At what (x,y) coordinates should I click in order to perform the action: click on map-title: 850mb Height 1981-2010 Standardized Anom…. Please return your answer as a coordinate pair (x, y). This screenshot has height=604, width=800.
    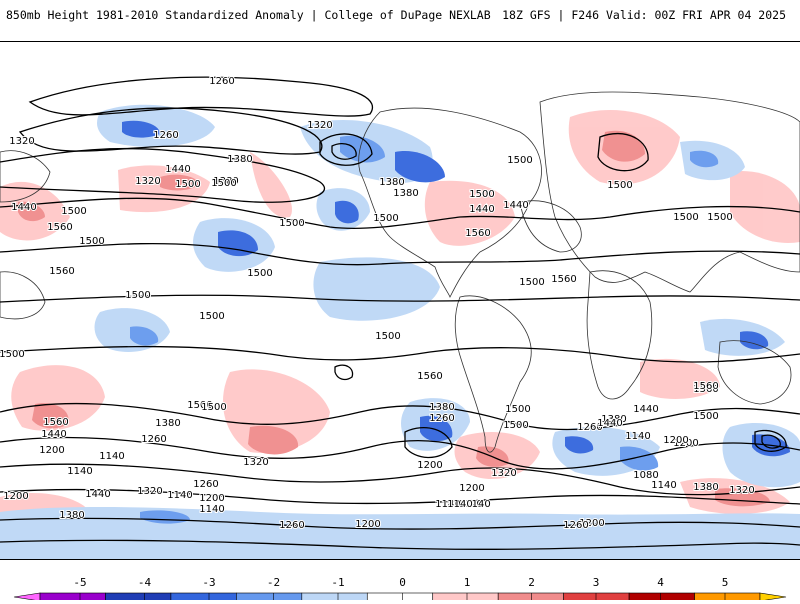
    Looking at the image, I should click on (248, 15).